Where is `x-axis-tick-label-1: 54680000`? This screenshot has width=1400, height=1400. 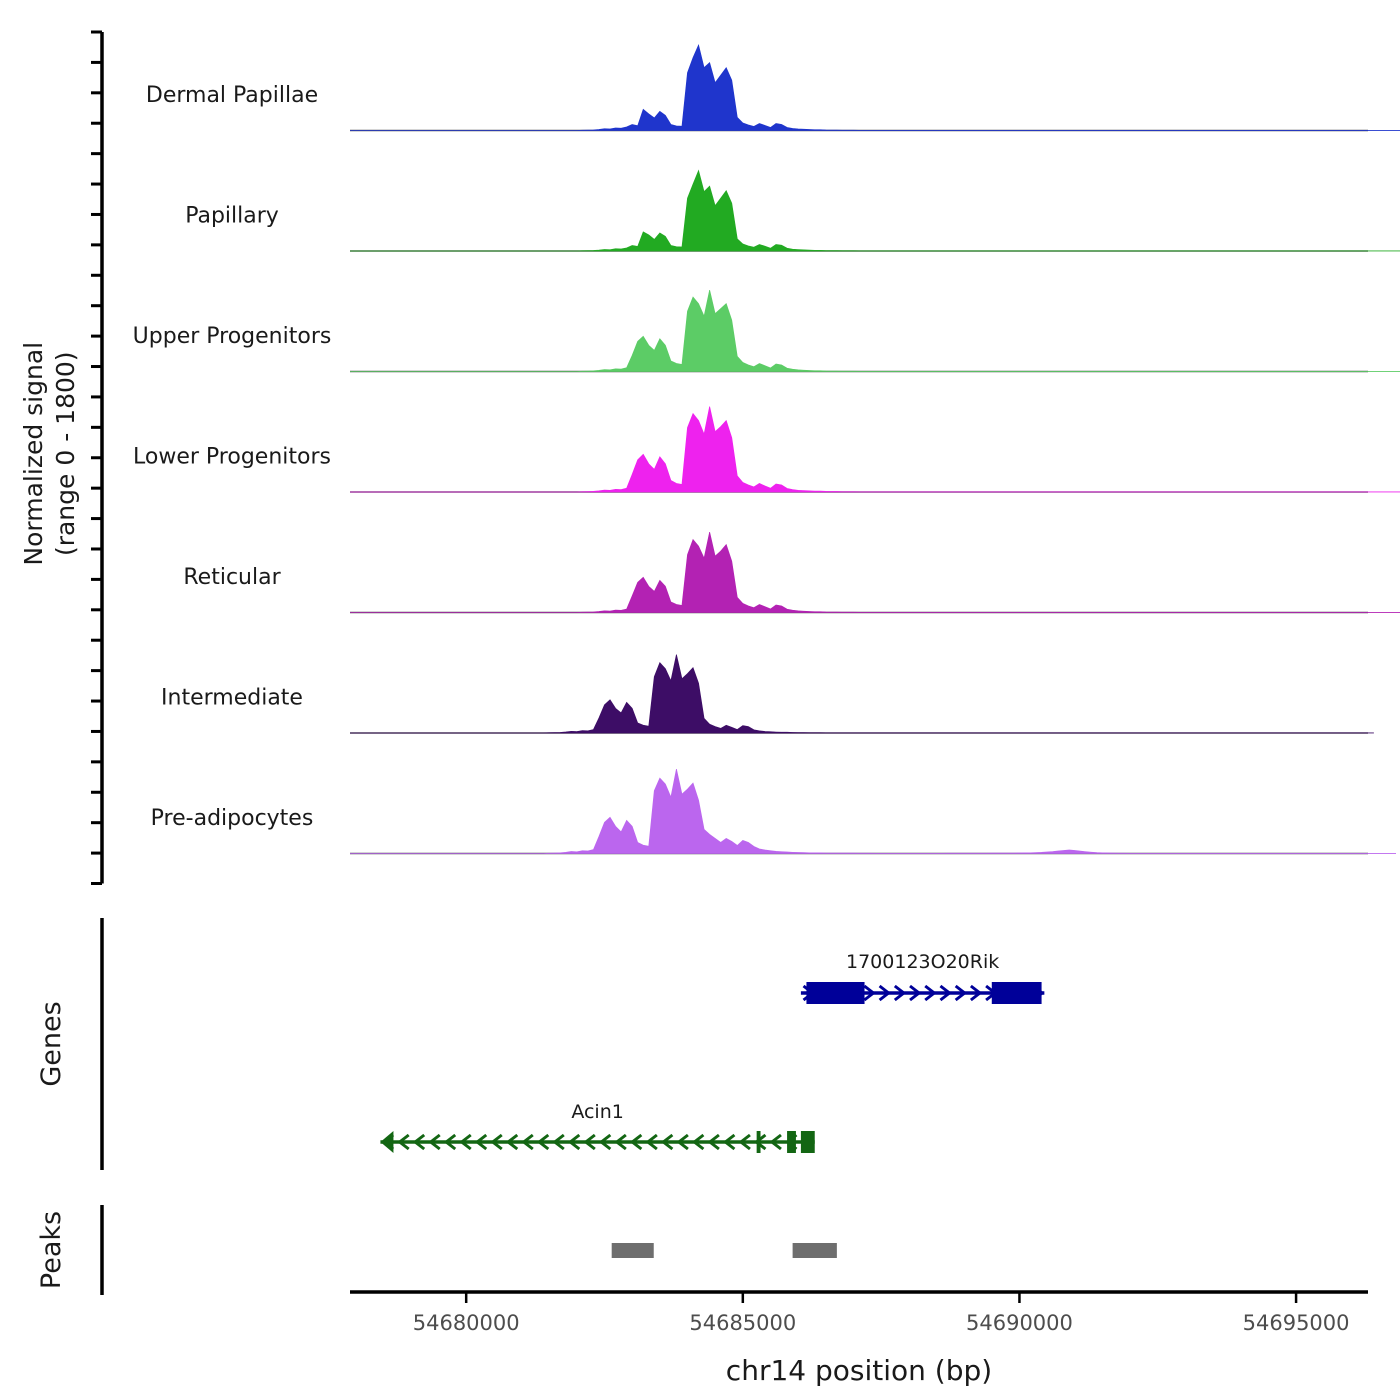 x-axis-tick-label-1: 54680000 is located at coordinates (466, 1323).